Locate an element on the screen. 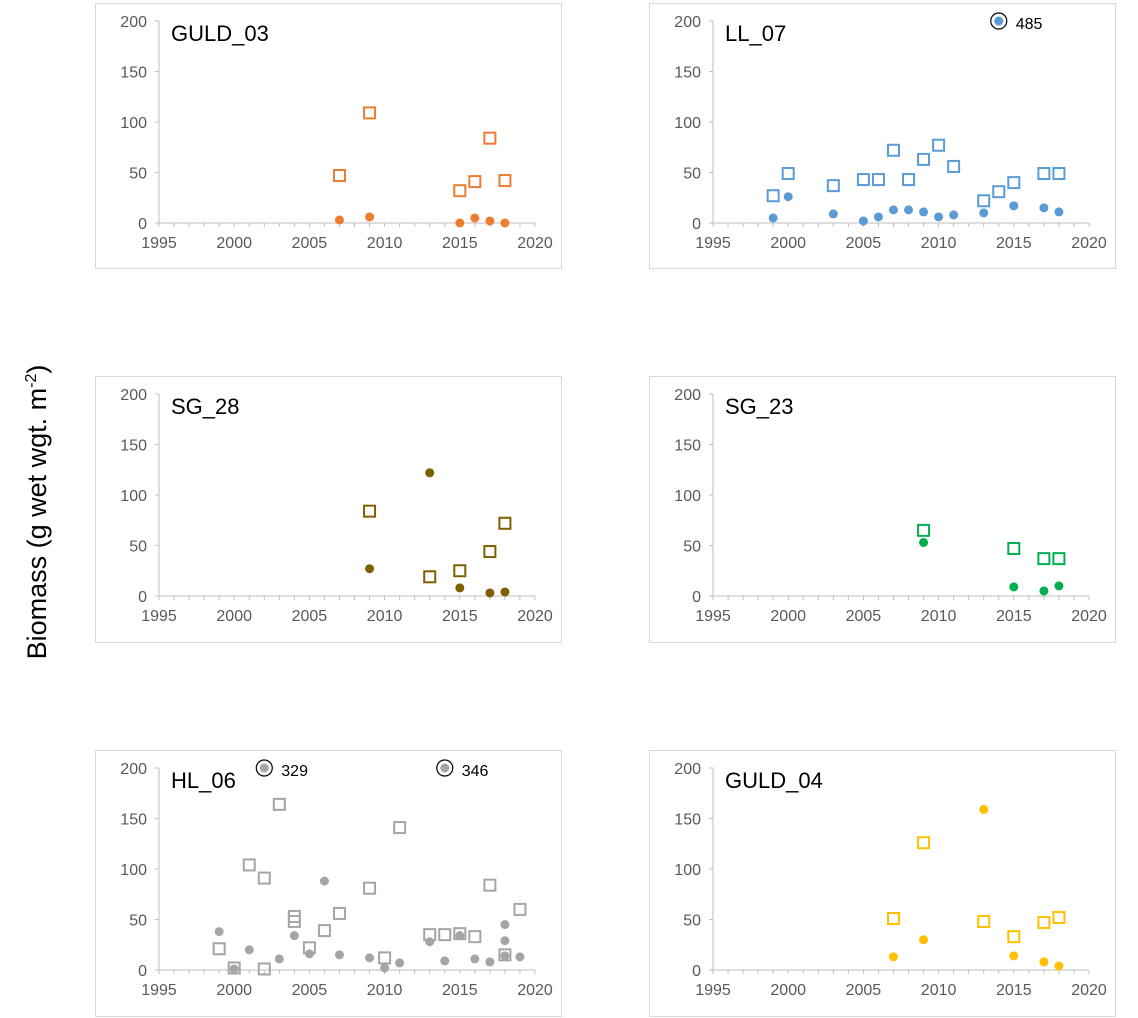 This screenshot has height=1018, width=1138. outlier-ring is located at coordinates (445, 768).